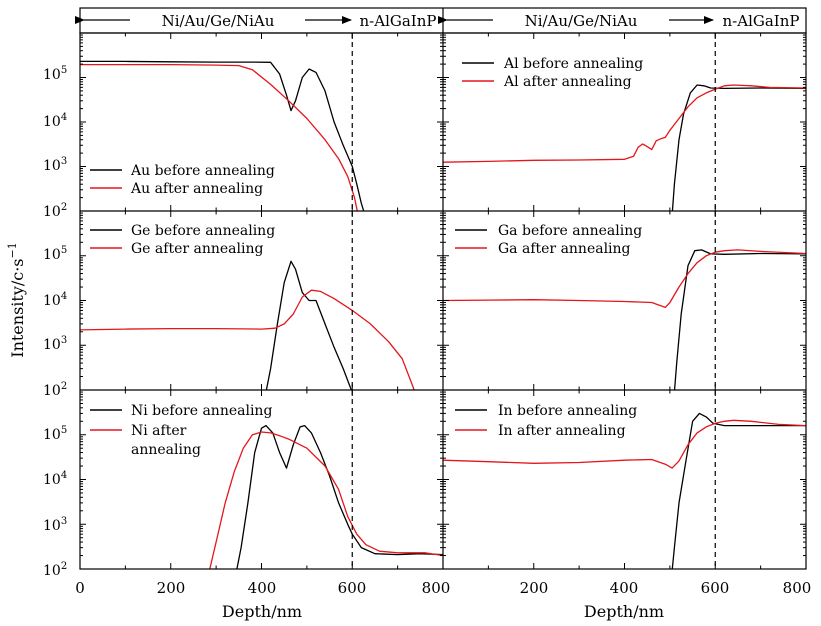 The height and width of the screenshot is (626, 821). Describe the element at coordinates (55, 390) in the screenshot. I see `ytick-1e2-row2: 102` at that location.